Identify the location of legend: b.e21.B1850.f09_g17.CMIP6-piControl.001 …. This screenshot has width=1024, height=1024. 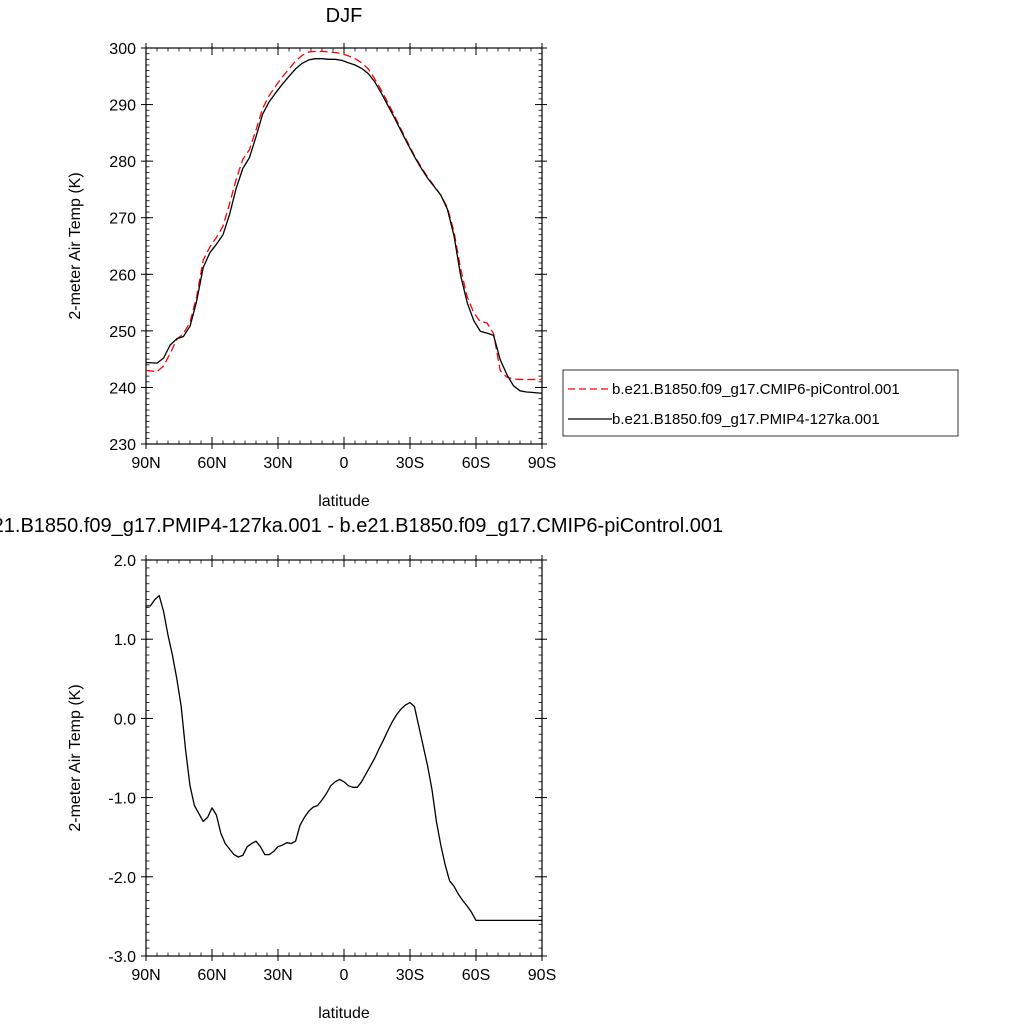
(760, 403).